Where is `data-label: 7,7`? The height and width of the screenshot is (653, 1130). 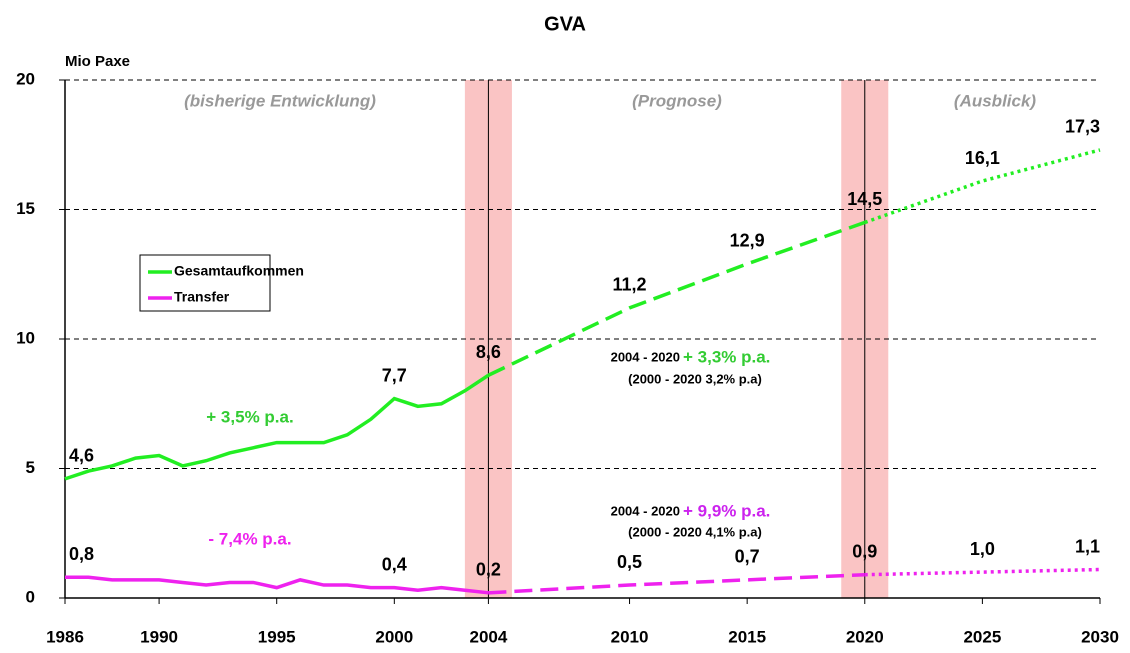 data-label: 7,7 is located at coordinates (394, 375).